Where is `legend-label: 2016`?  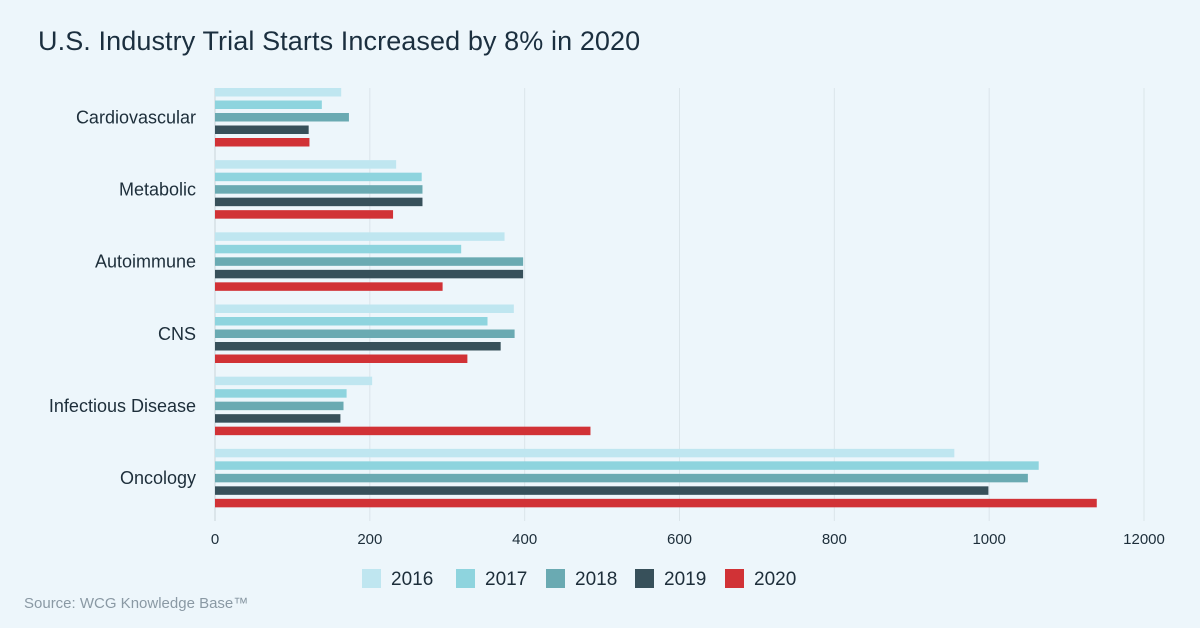 legend-label: 2016 is located at coordinates (412, 579).